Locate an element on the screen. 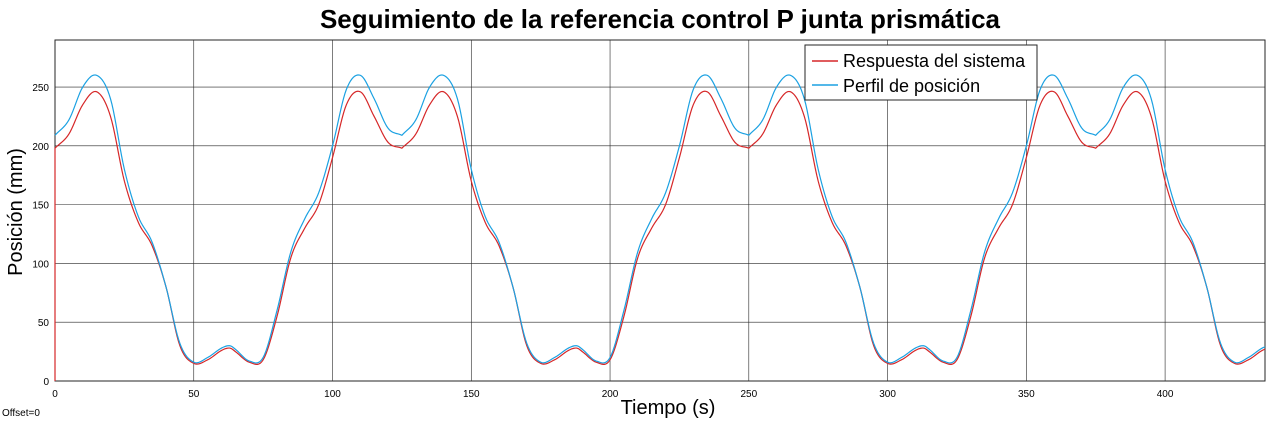 Image resolution: width=1280 pixels, height=424 pixels. x-tick-label: 0 is located at coordinates (55, 394).